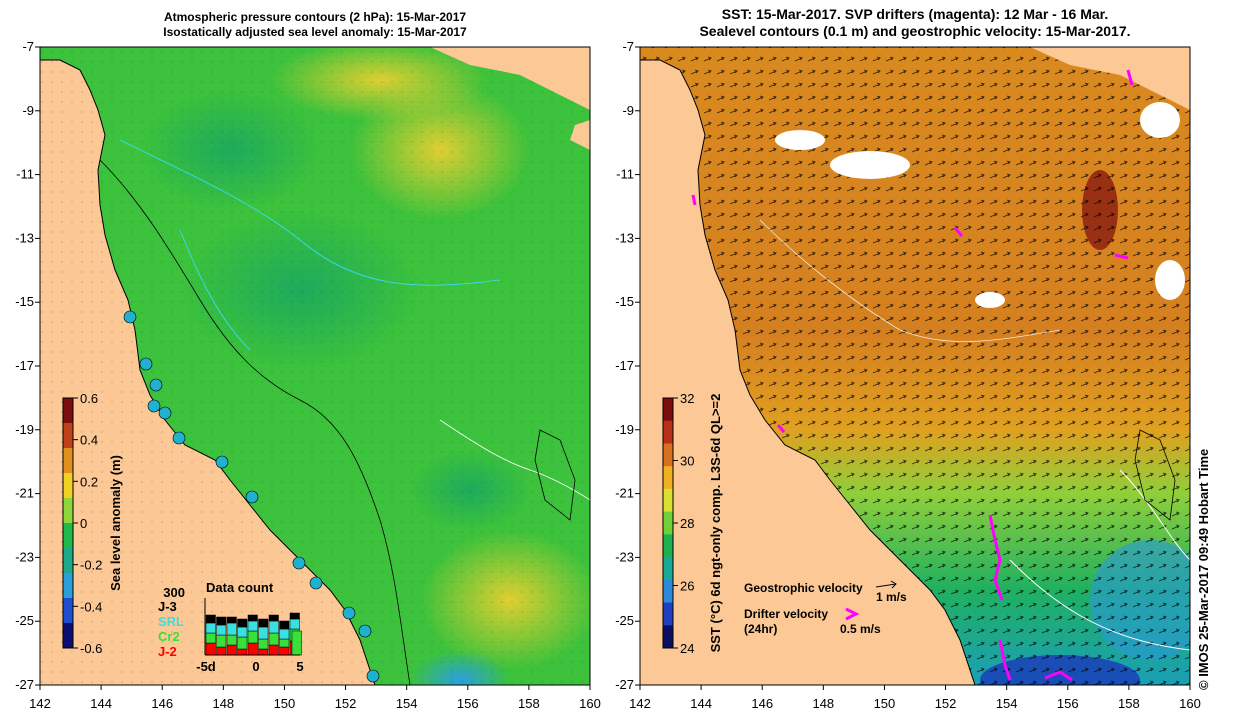  What do you see at coordinates (687, 398) in the screenshot?
I see `colorbar-tick-label: 32` at bounding box center [687, 398].